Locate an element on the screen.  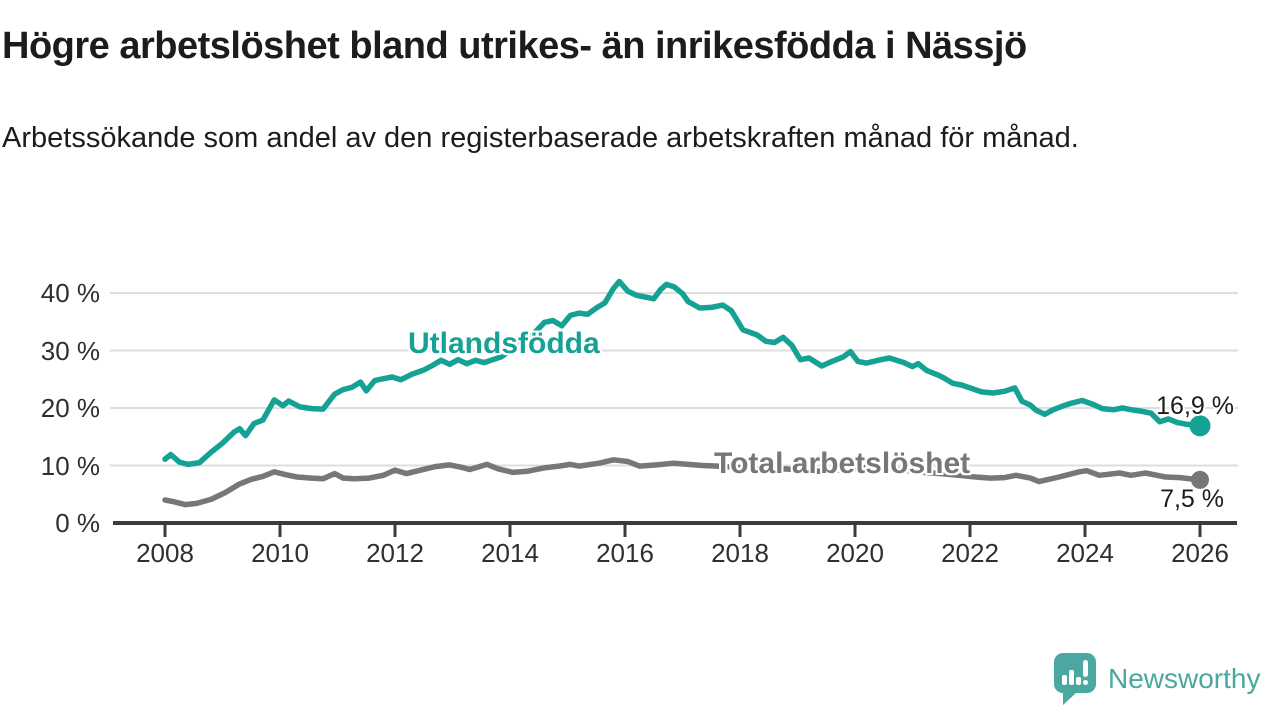
exclamation-bar is located at coordinates (1085, 668).